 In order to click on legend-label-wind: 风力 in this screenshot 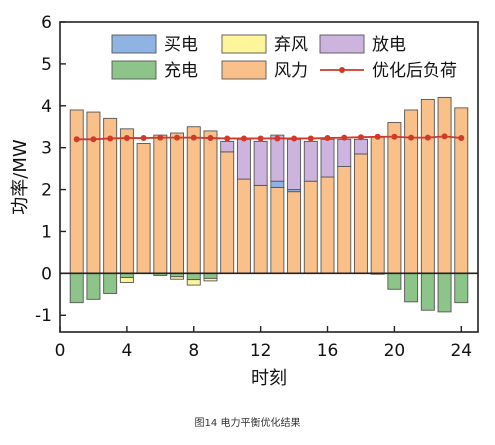, I will do `click(291, 71)`.